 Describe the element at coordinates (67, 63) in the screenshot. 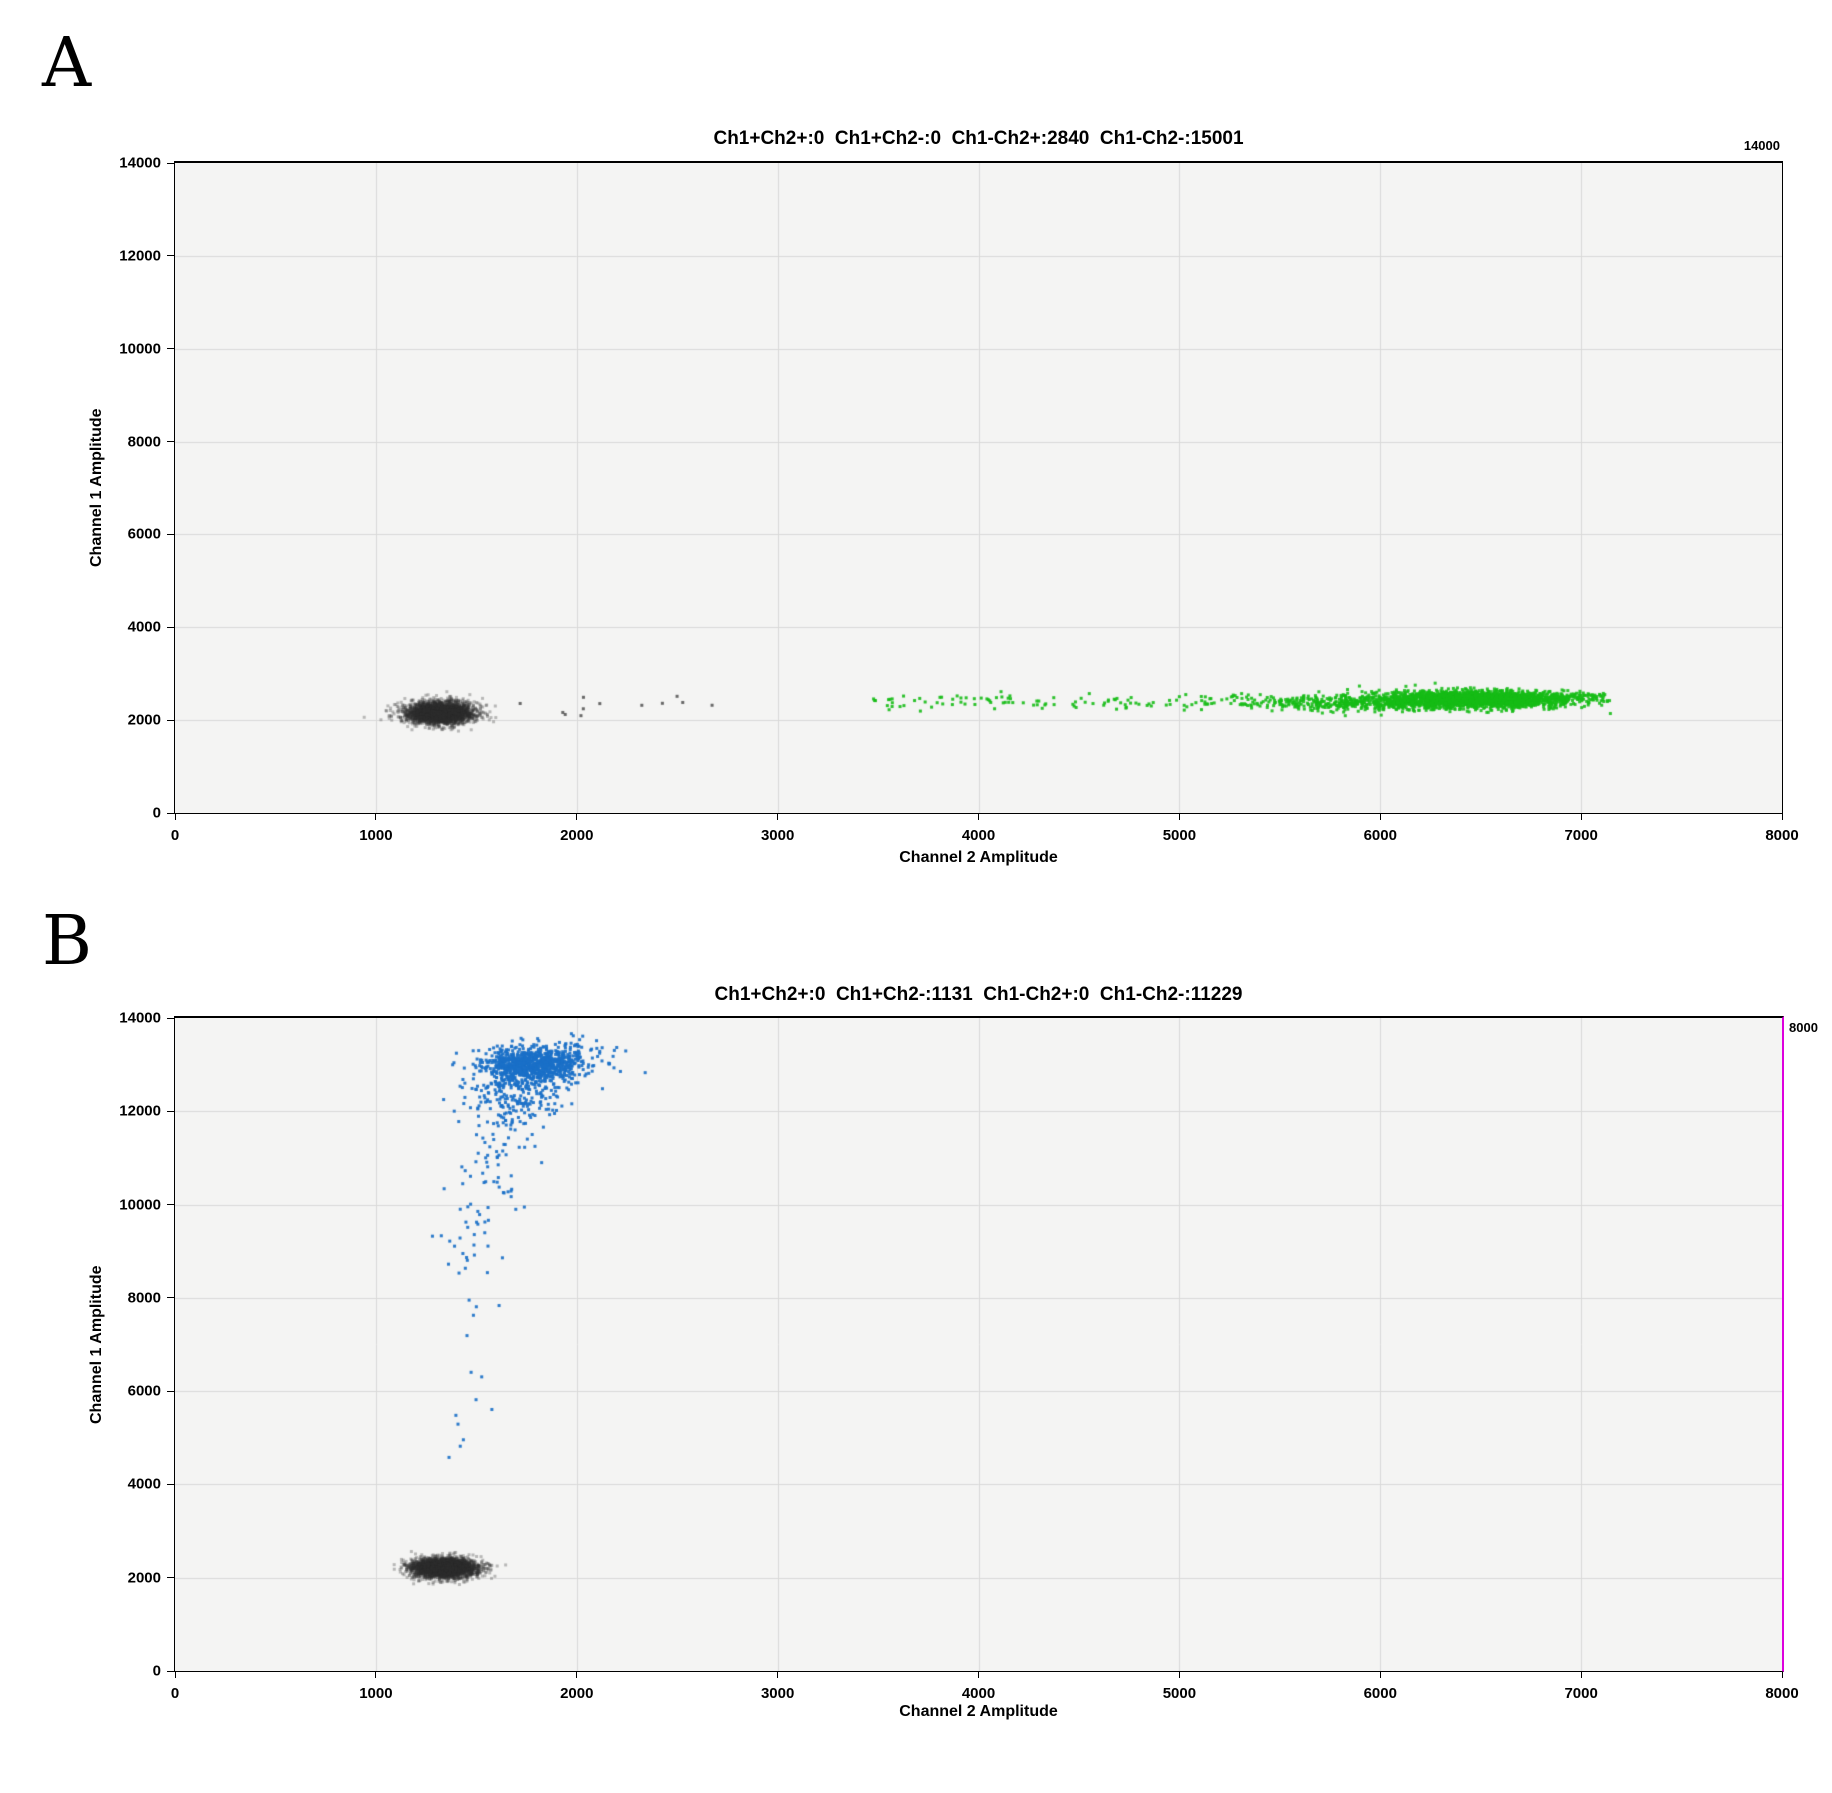

I see `panel-a-letter: A` at that location.